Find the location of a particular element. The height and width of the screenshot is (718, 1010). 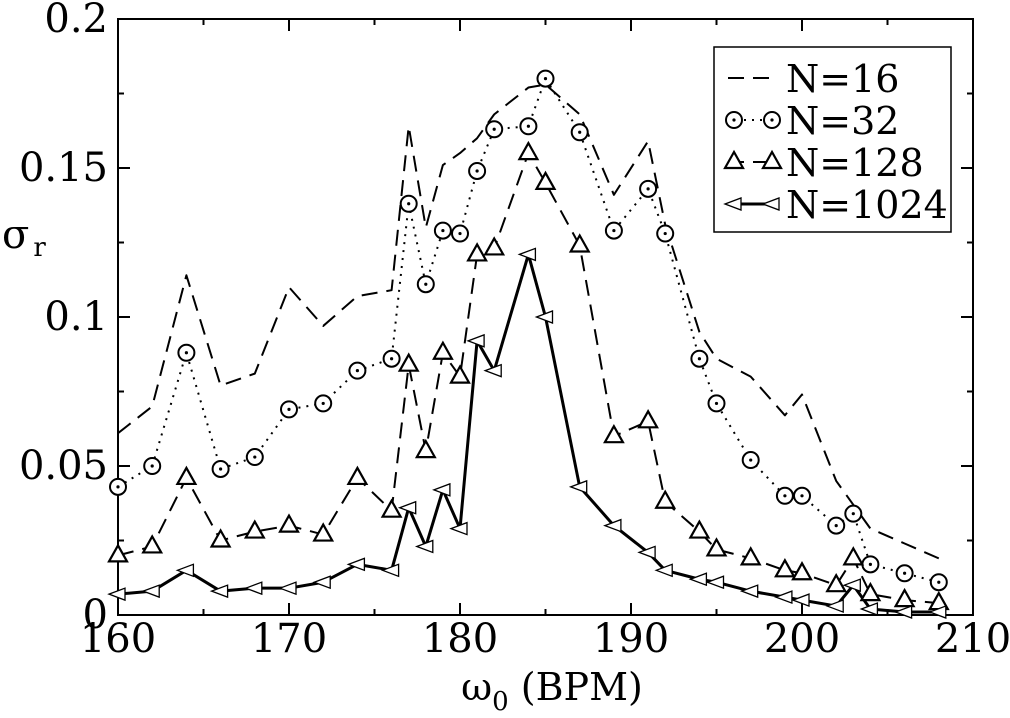

x-tick-label: 190 is located at coordinates (631, 639).